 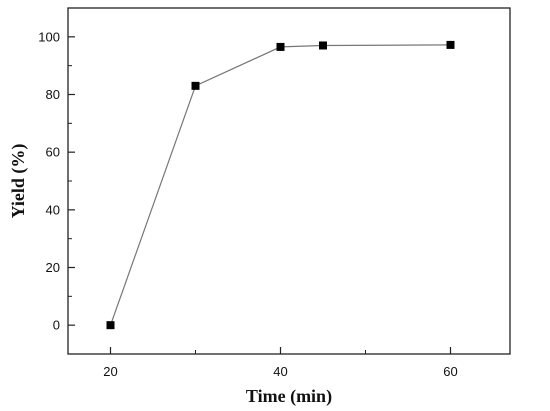 I want to click on x-axis-title: Time (min), so click(x=289, y=396).